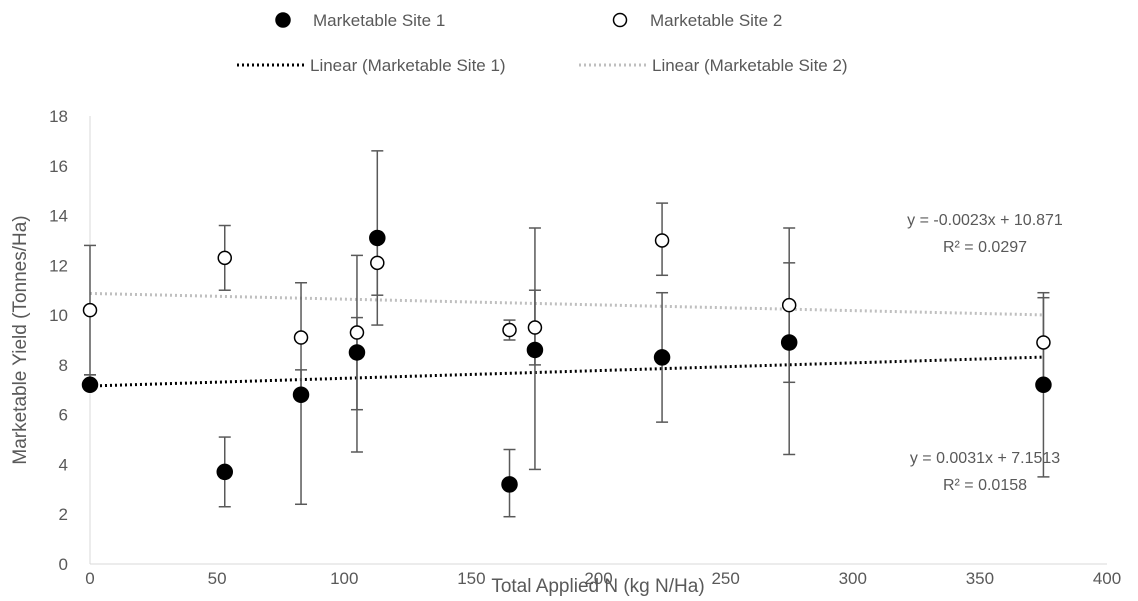 The height and width of the screenshot is (601, 1138). What do you see at coordinates (985, 247) in the screenshot?
I see `trendline-r2-site-2: R² = 0.0297` at bounding box center [985, 247].